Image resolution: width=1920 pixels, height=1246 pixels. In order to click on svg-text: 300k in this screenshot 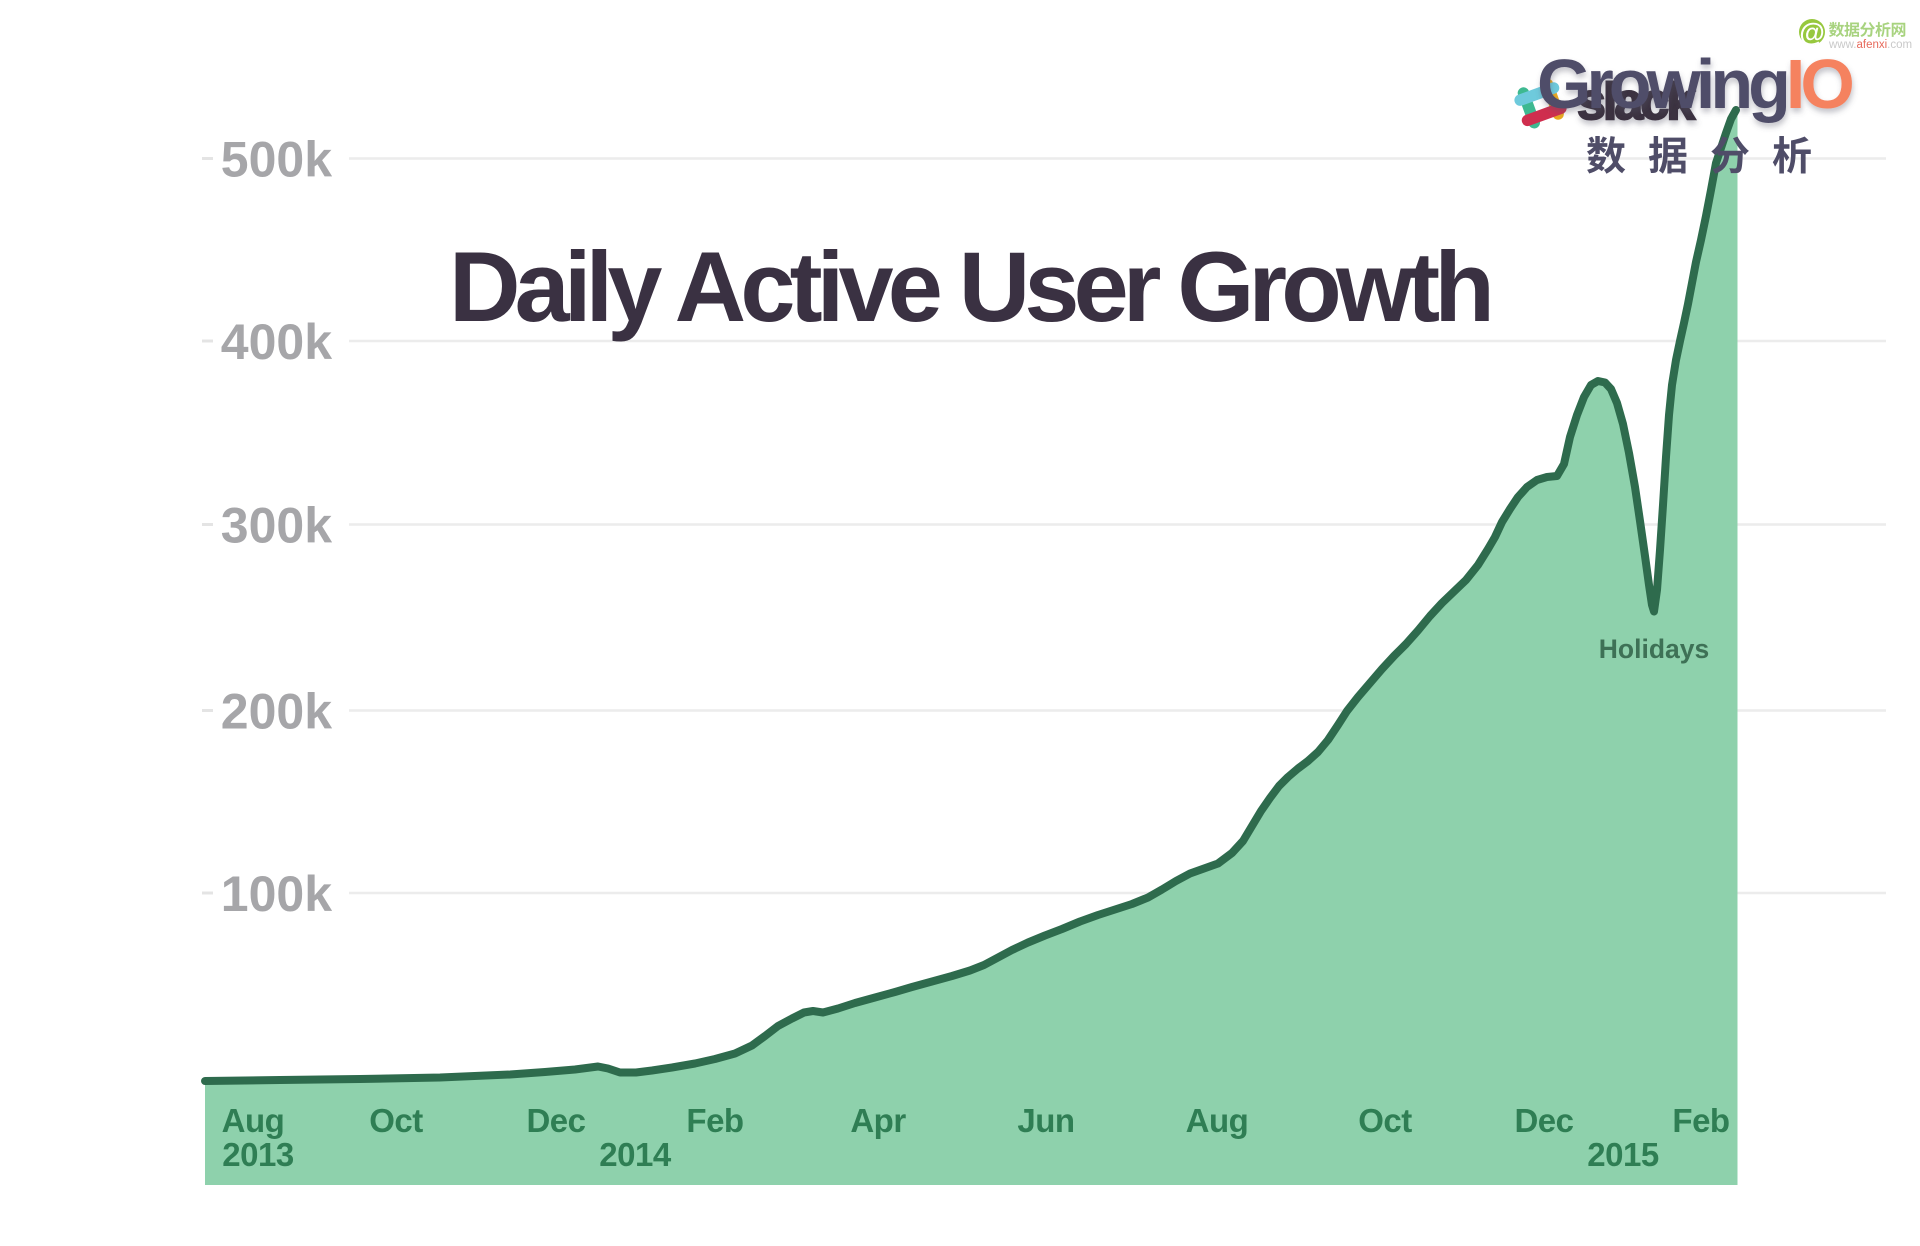, I will do `click(276, 526)`.